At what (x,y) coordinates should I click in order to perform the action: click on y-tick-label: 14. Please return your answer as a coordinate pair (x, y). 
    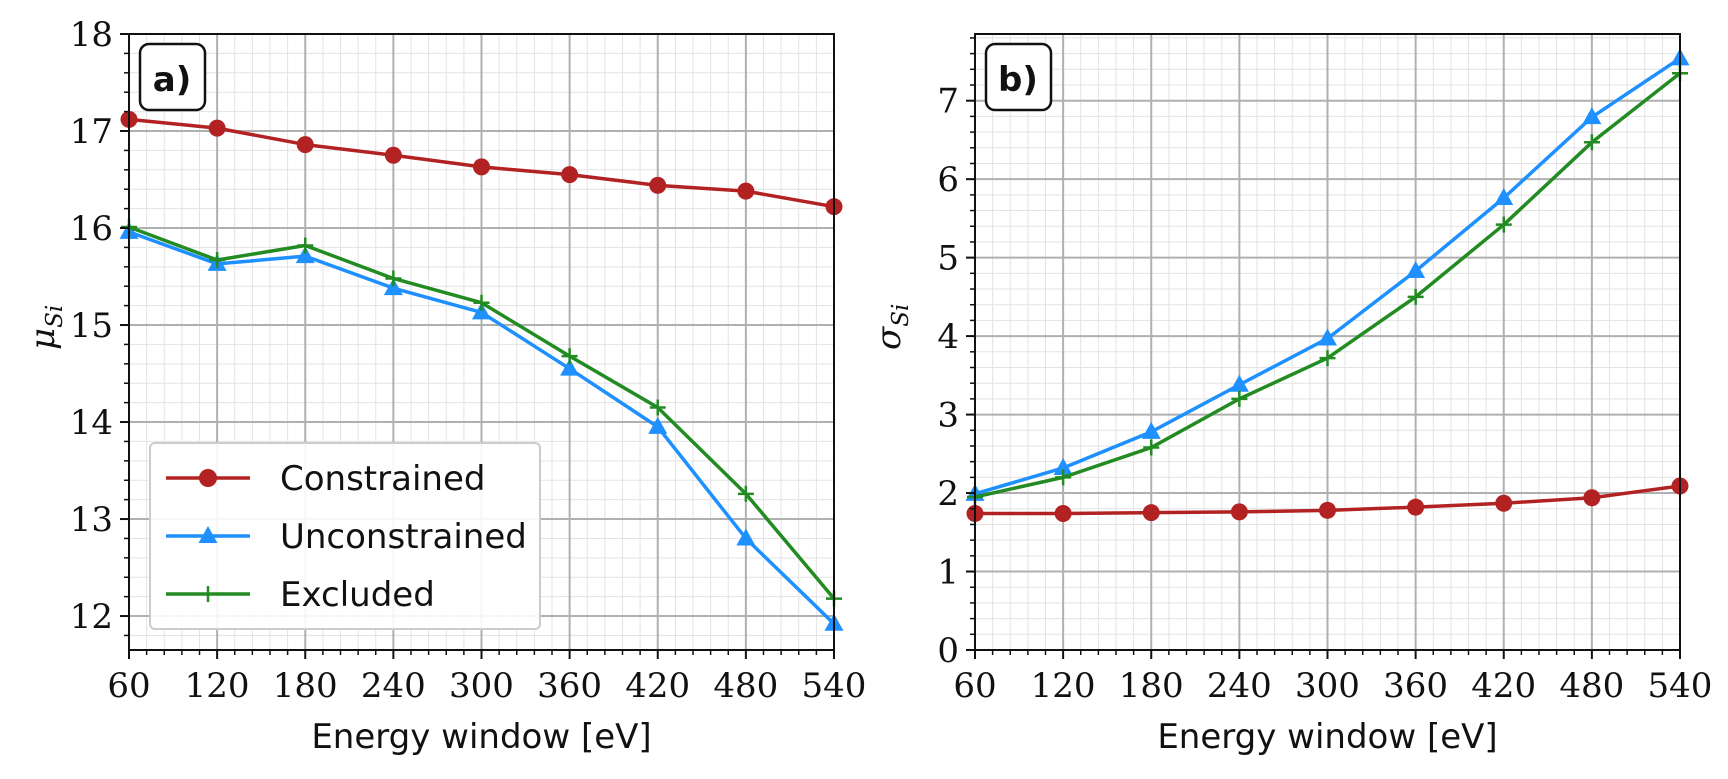
    Looking at the image, I should click on (91, 423).